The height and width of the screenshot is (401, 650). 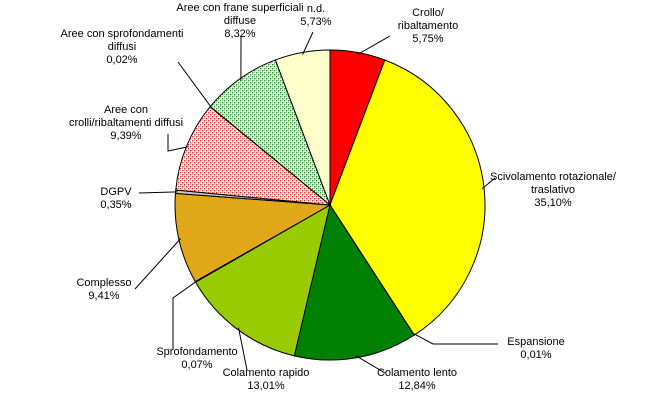 I want to click on slice-label: Sprofondamento 0,07%, so click(x=196, y=358).